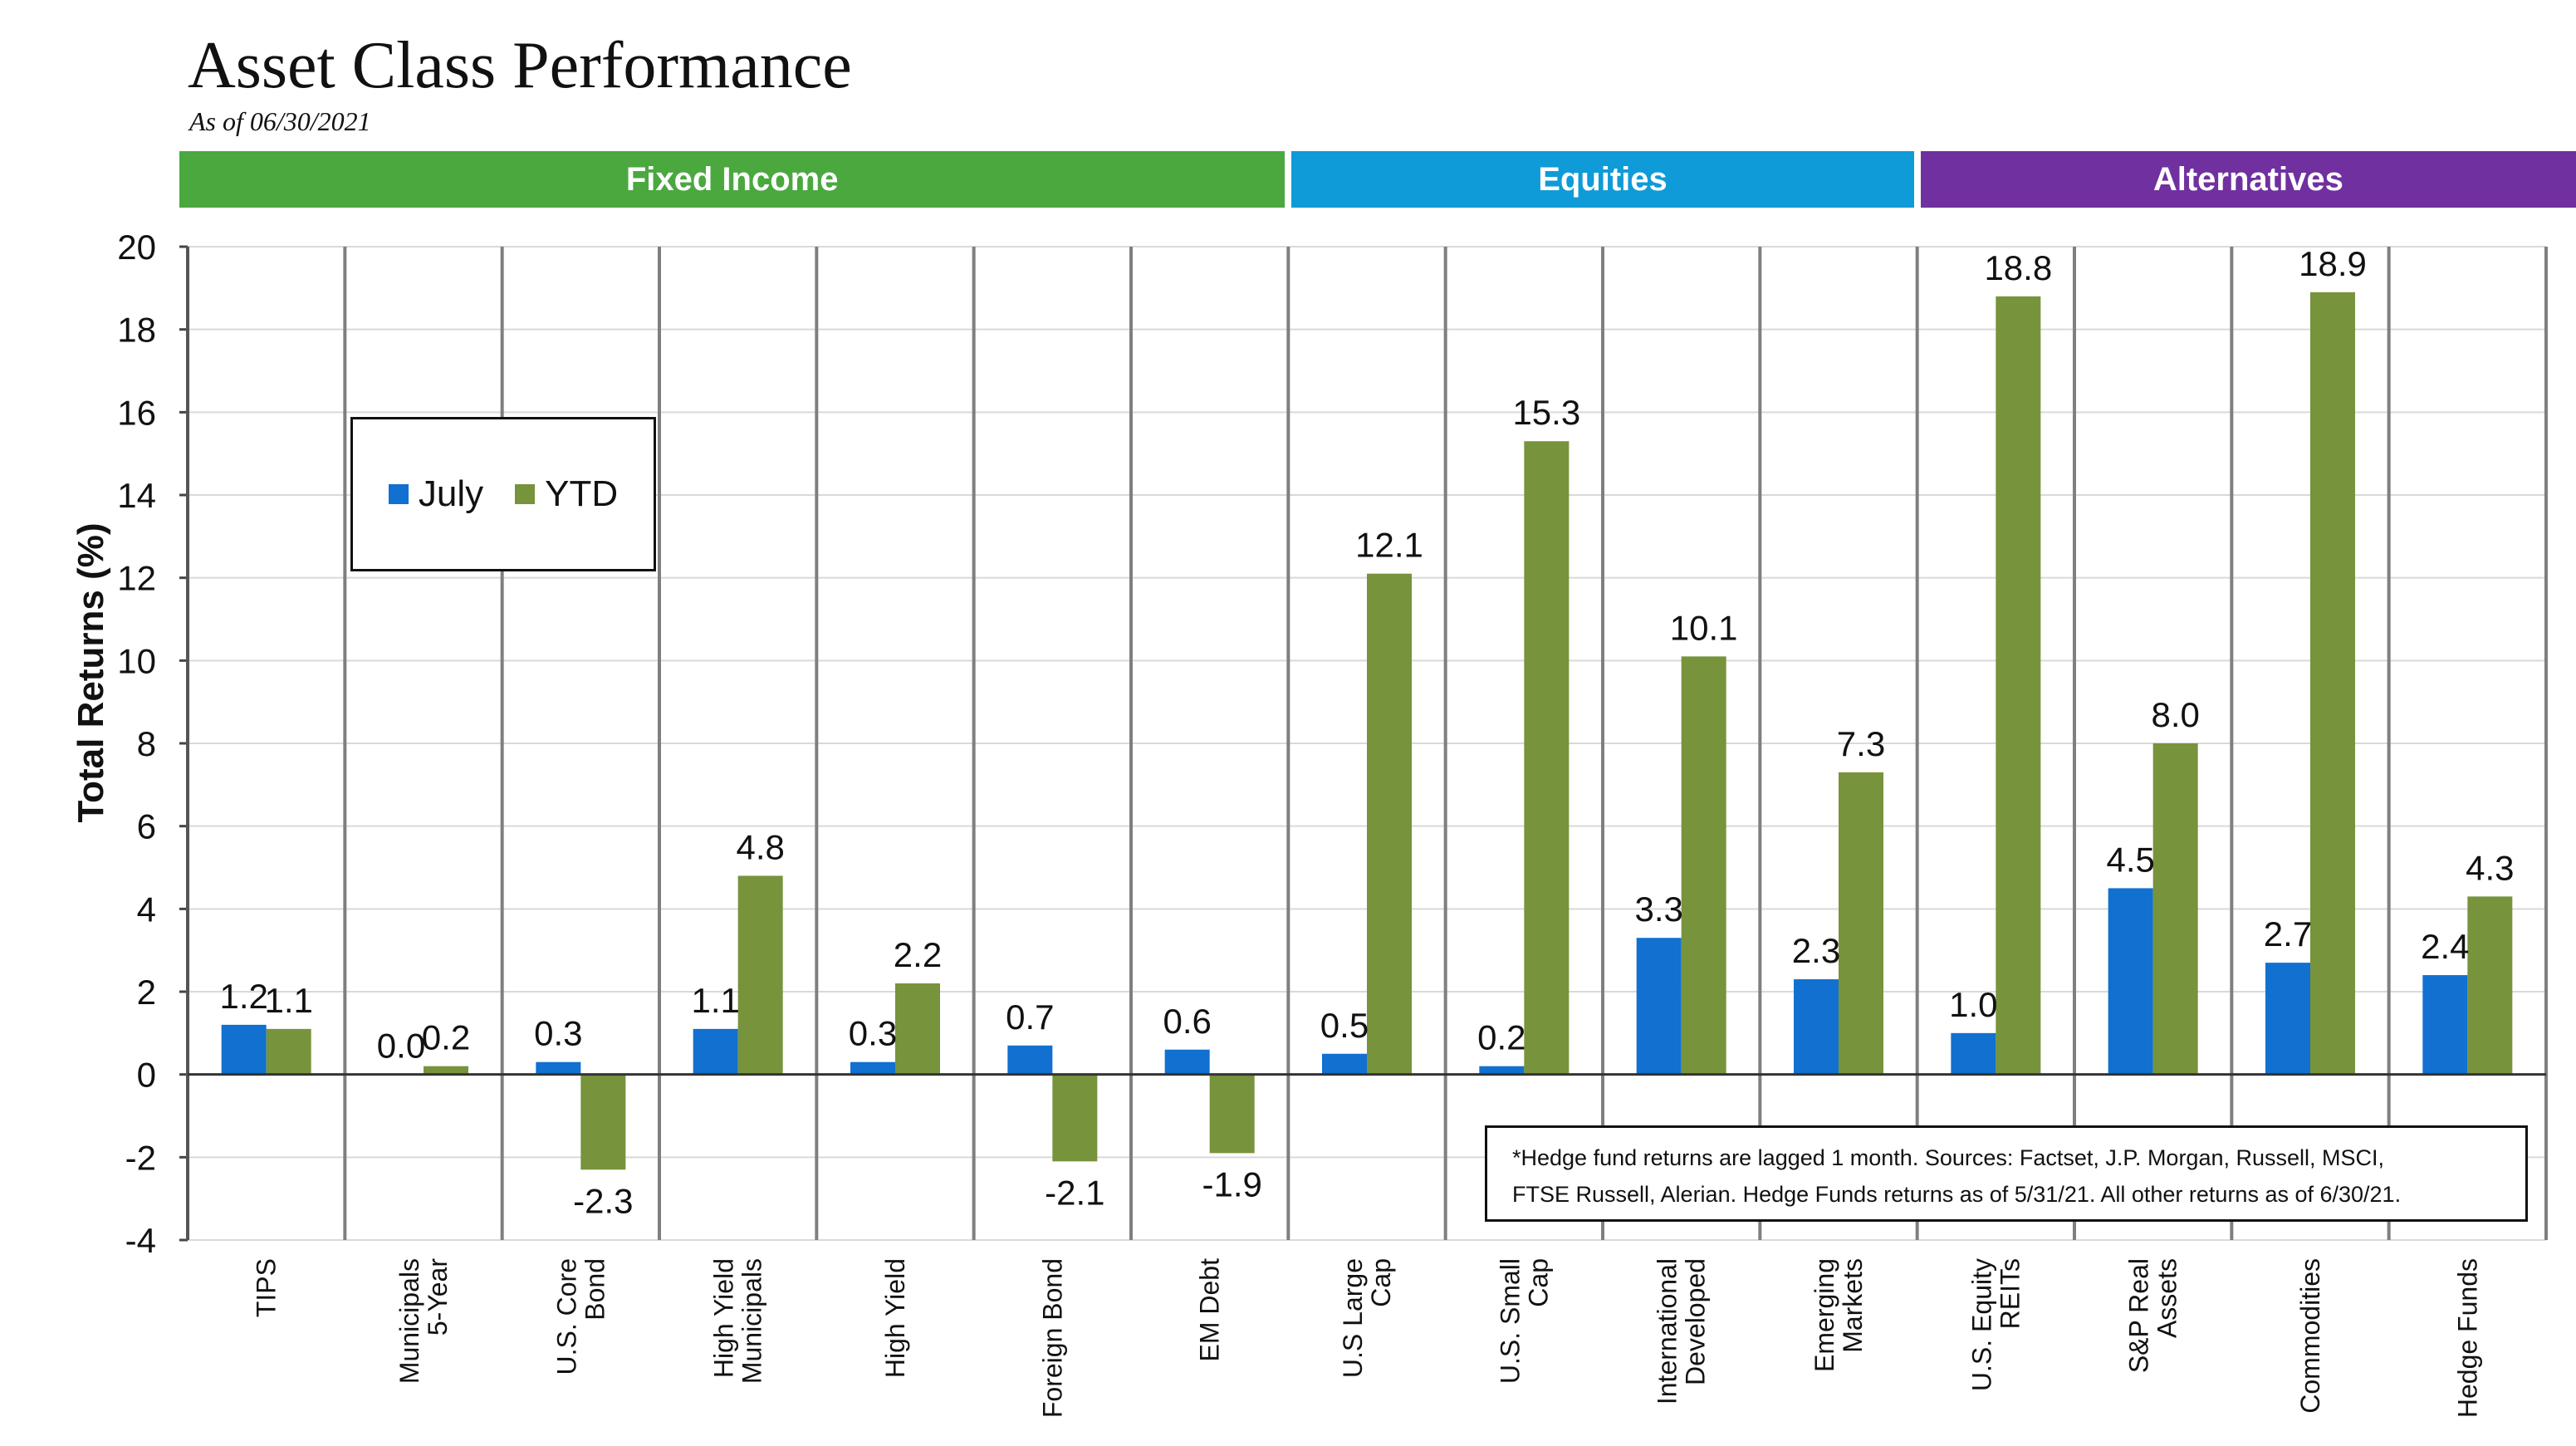  Describe the element at coordinates (288, 1001) in the screenshot. I see `data-label-ytd: 1.1` at that location.